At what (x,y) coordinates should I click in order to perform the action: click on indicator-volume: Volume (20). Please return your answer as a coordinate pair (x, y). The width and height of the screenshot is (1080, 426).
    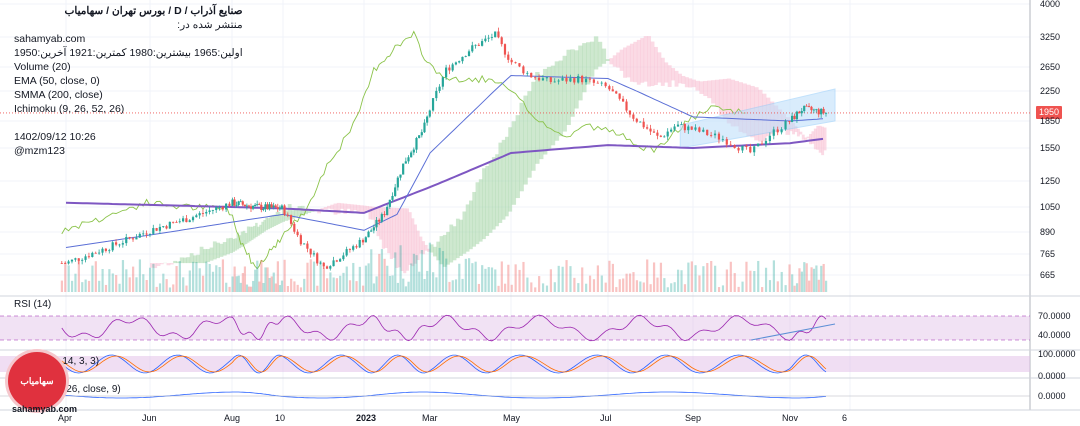
    Looking at the image, I should click on (42, 67).